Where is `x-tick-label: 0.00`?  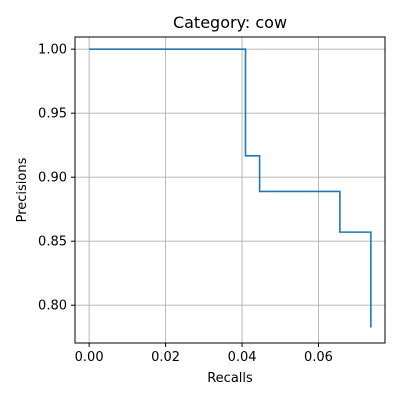 x-tick-label: 0.00 is located at coordinates (89, 357).